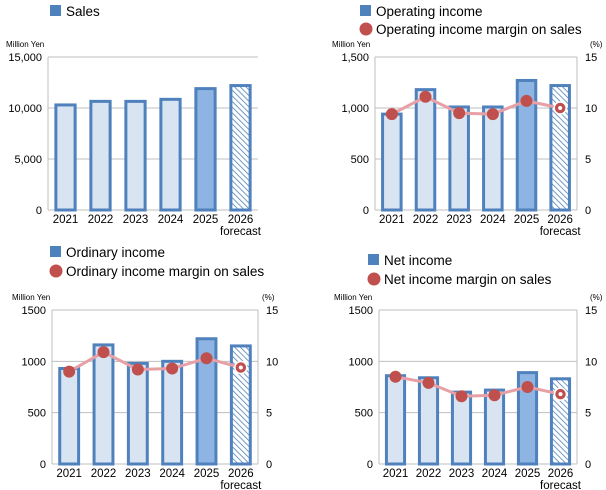 The image size is (606, 490). Describe the element at coordinates (25, 109) in the screenshot. I see `y-tick-label: 10,000` at that location.